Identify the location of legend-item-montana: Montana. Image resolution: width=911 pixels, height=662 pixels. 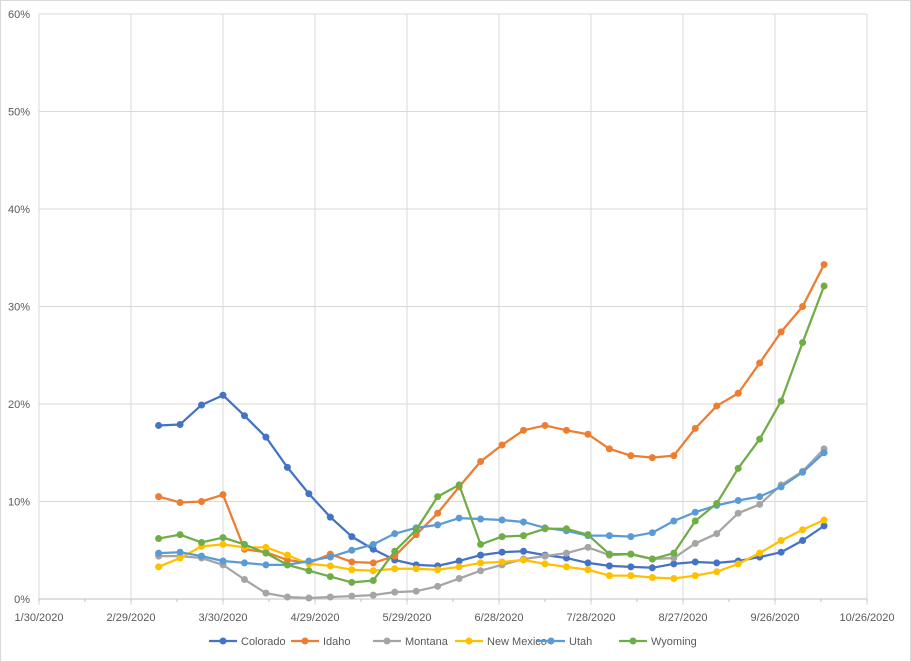
(411, 642).